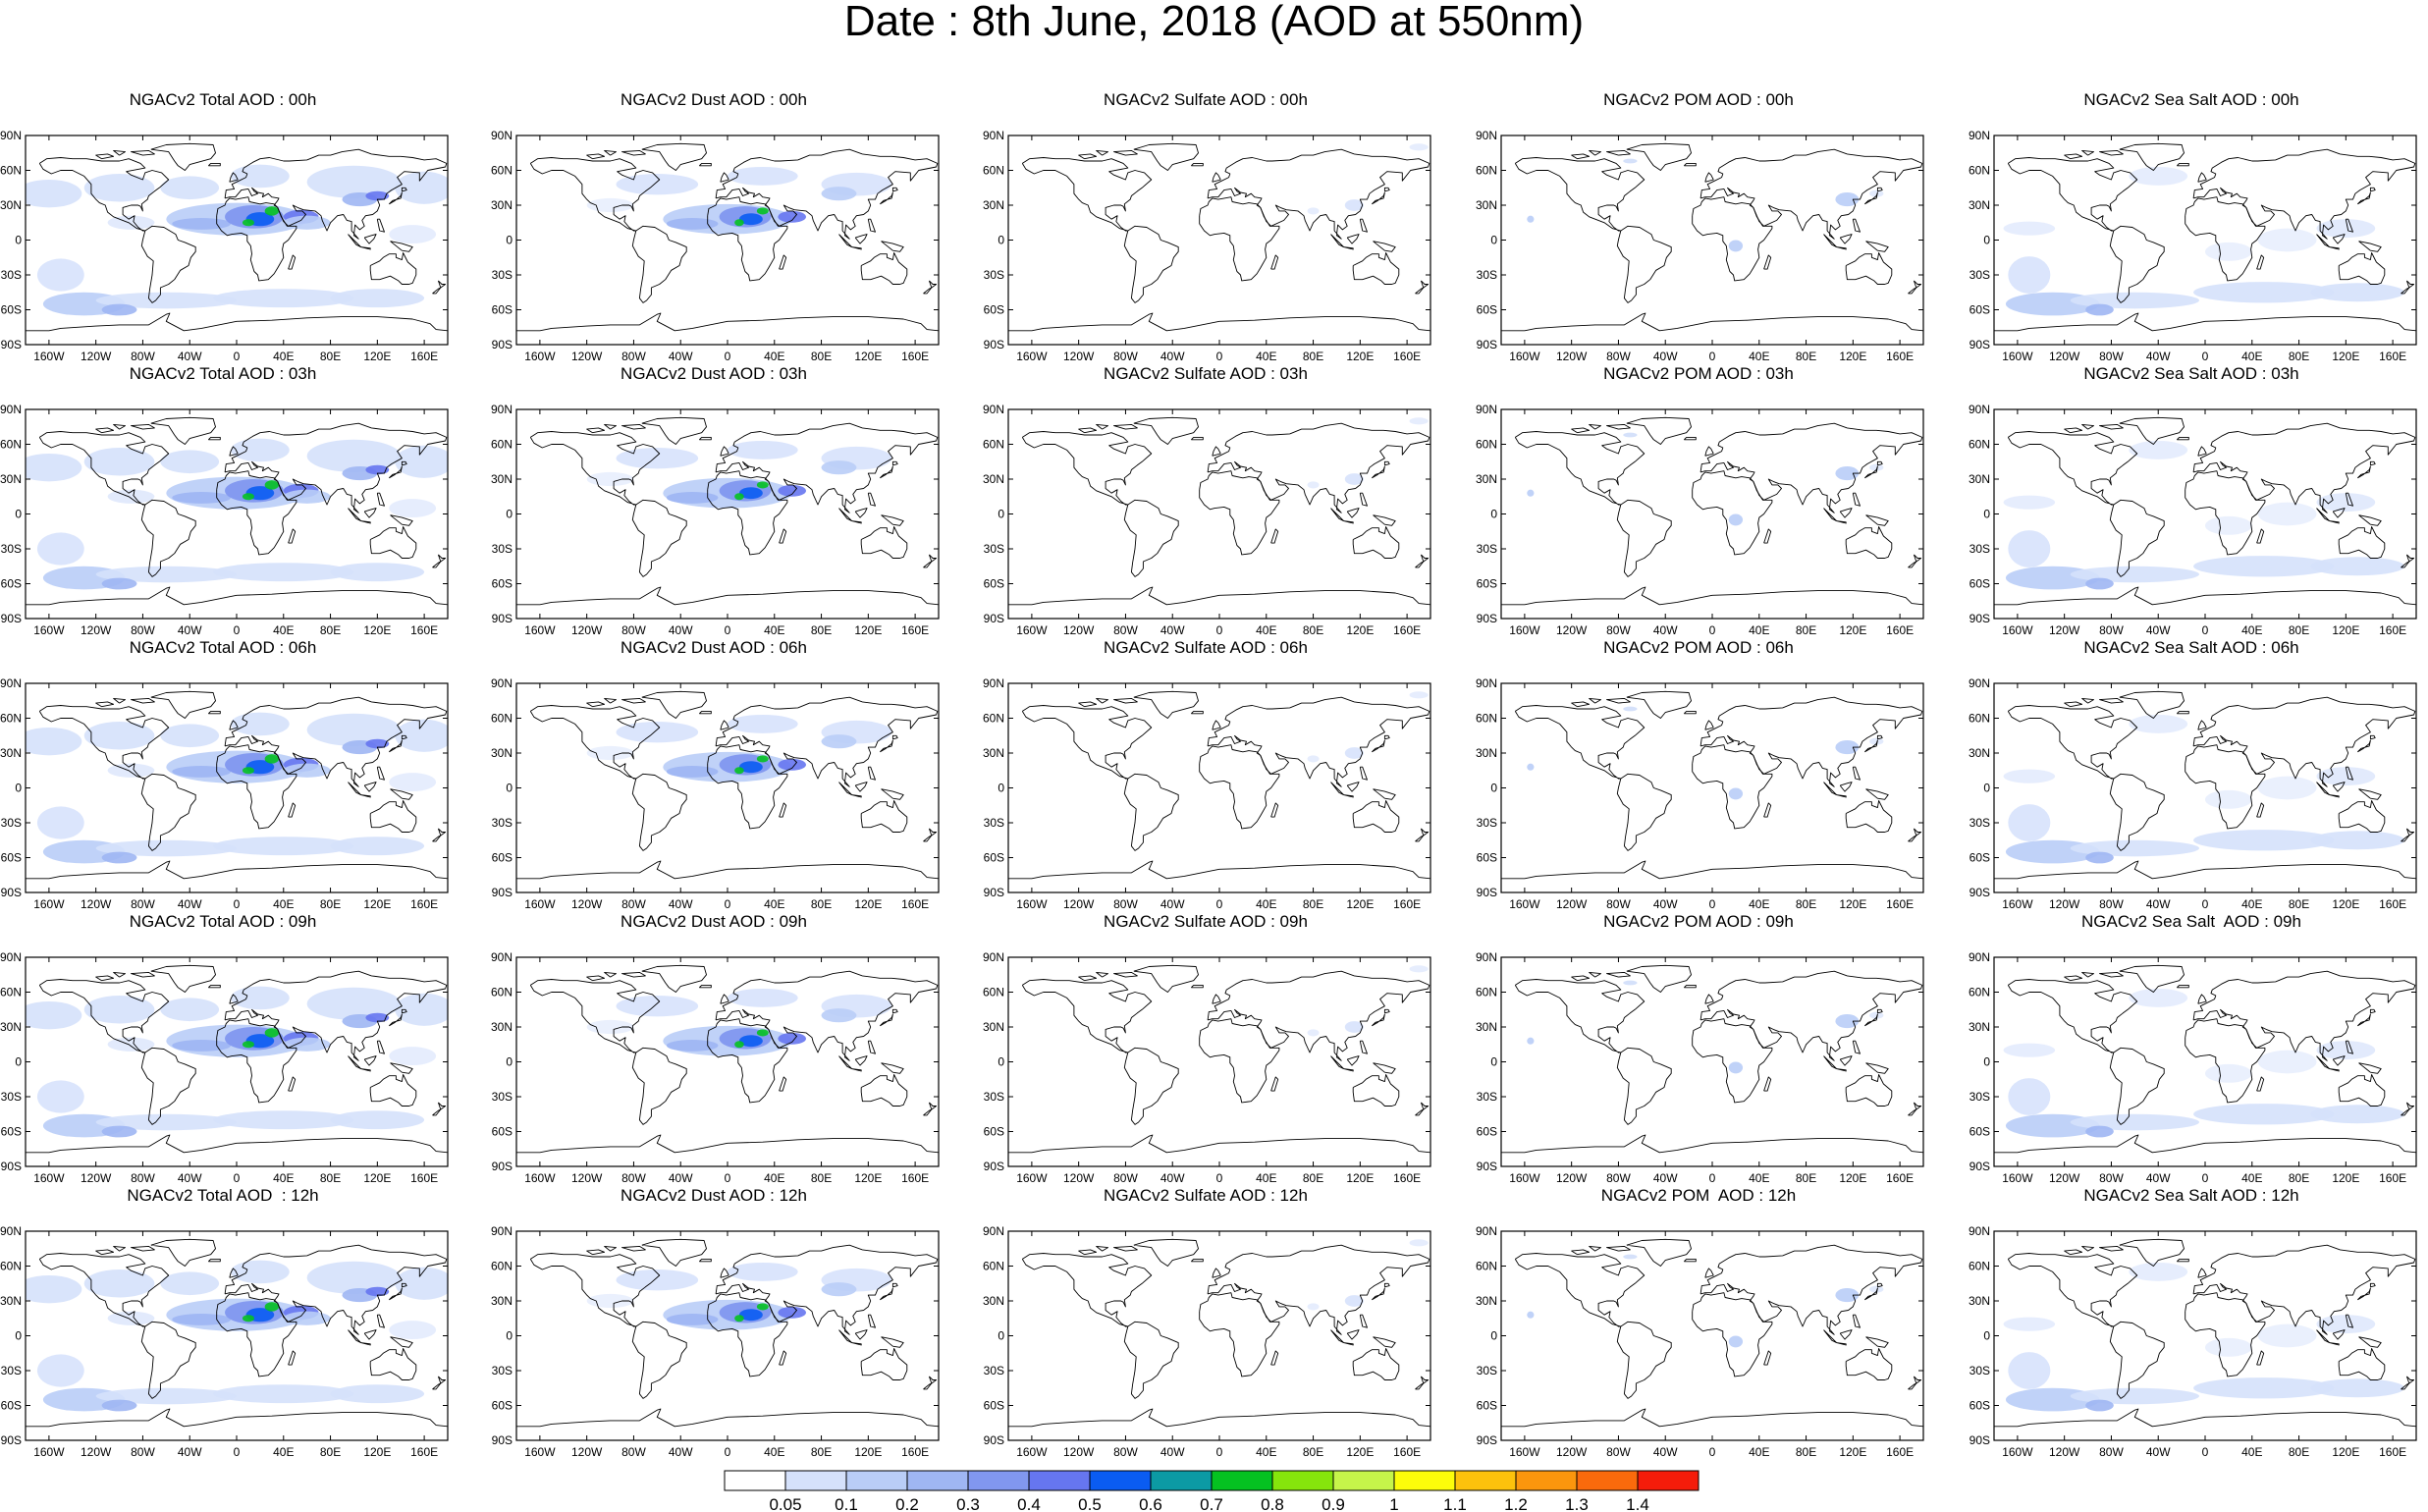 This screenshot has height=1512, width=2428. Describe the element at coordinates (1987, 1336) in the screenshot. I see `lat-tick-label: 0` at that location.